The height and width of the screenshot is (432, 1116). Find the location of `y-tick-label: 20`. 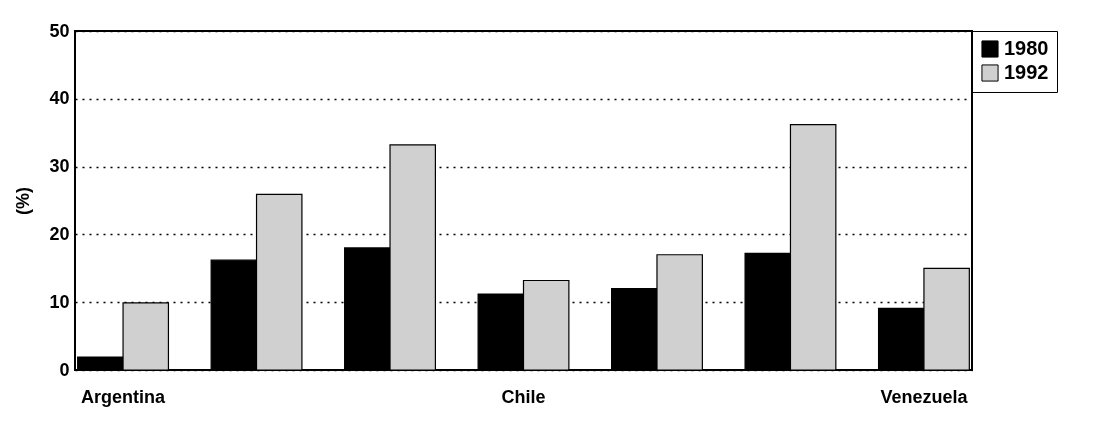

y-tick-label: 20 is located at coordinates (59, 233).